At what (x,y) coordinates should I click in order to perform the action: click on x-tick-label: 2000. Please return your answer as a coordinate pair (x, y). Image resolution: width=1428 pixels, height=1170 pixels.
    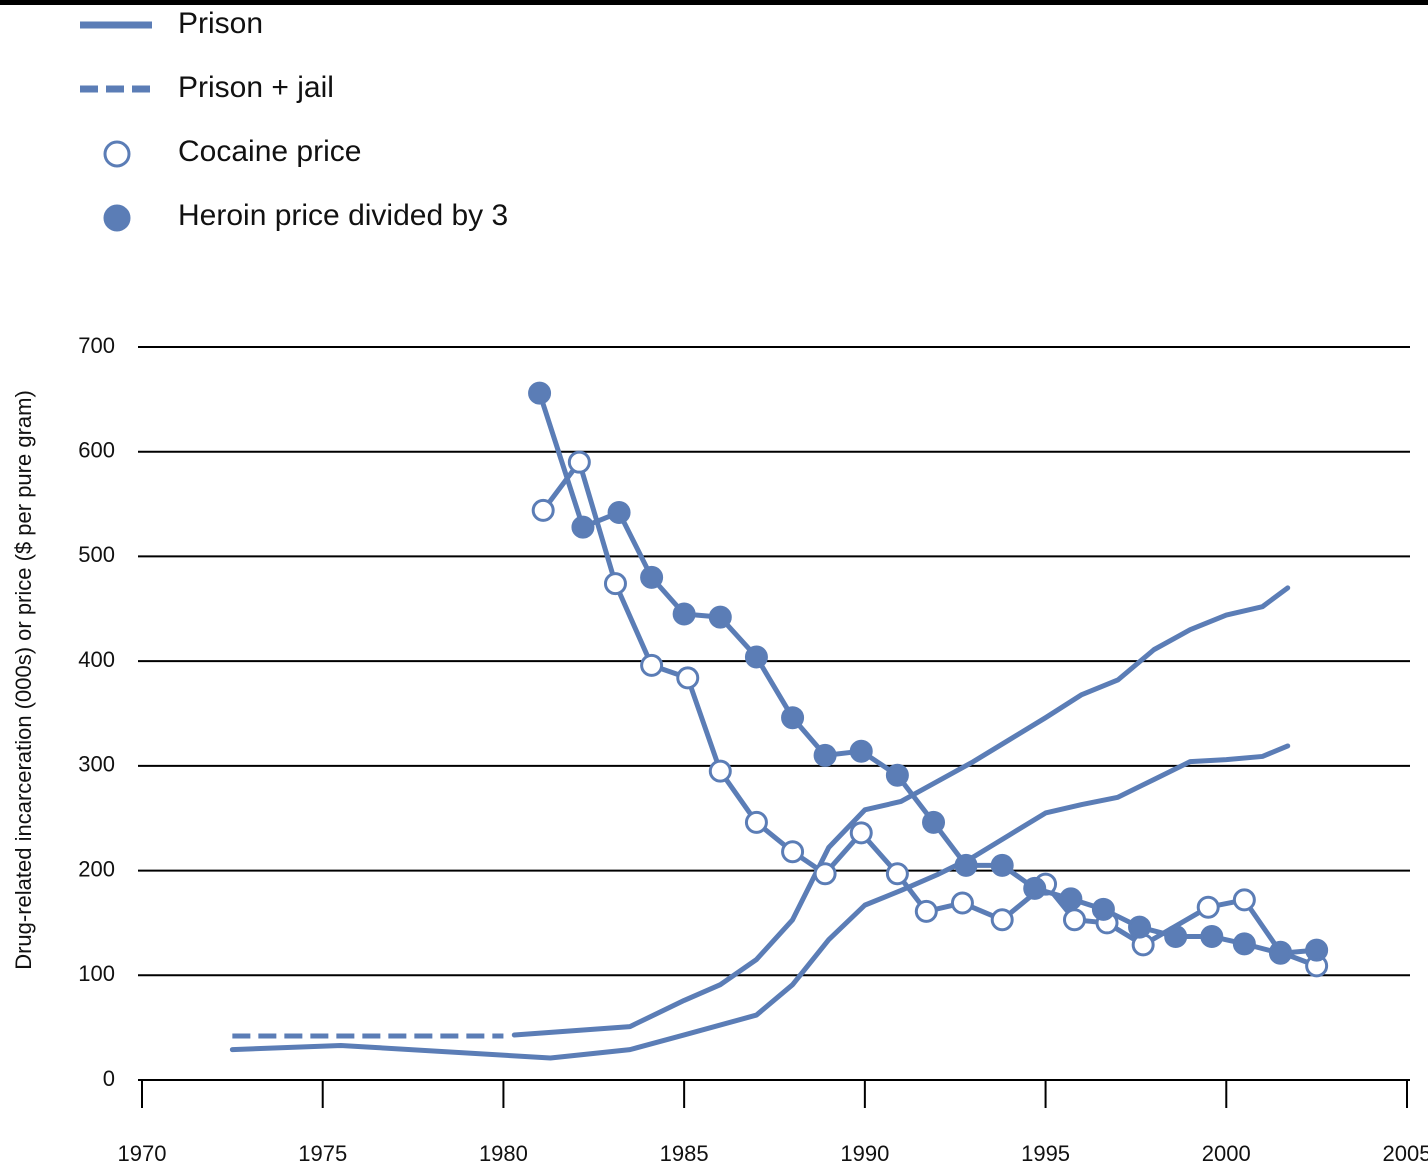
    Looking at the image, I should click on (1226, 1153).